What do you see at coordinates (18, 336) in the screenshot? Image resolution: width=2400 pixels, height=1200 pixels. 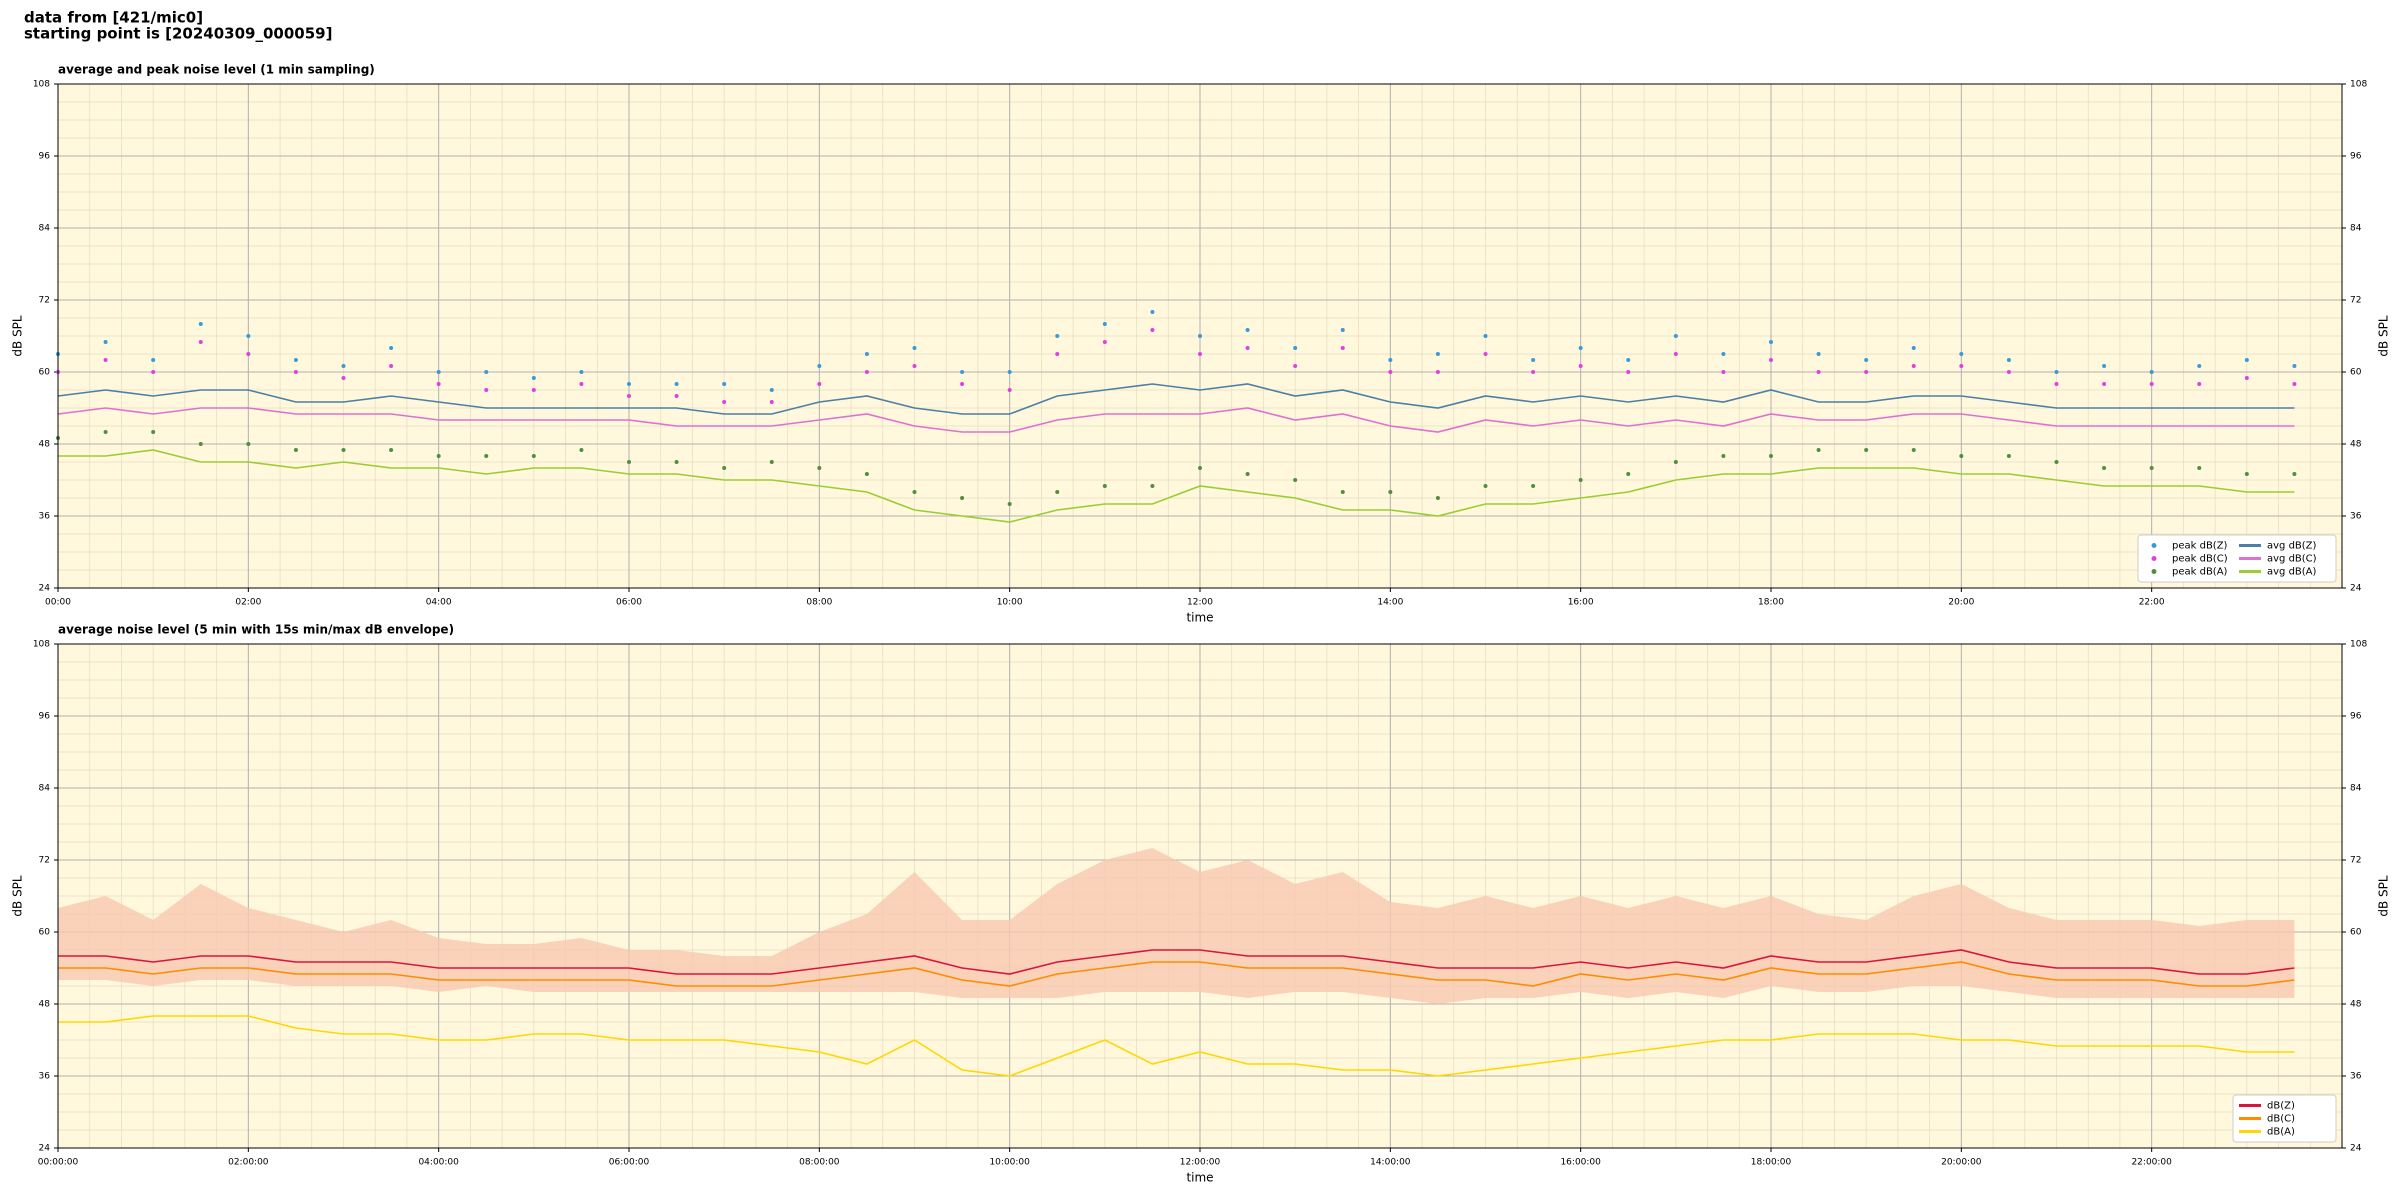 I see `y-axis-label: dB SPL` at bounding box center [18, 336].